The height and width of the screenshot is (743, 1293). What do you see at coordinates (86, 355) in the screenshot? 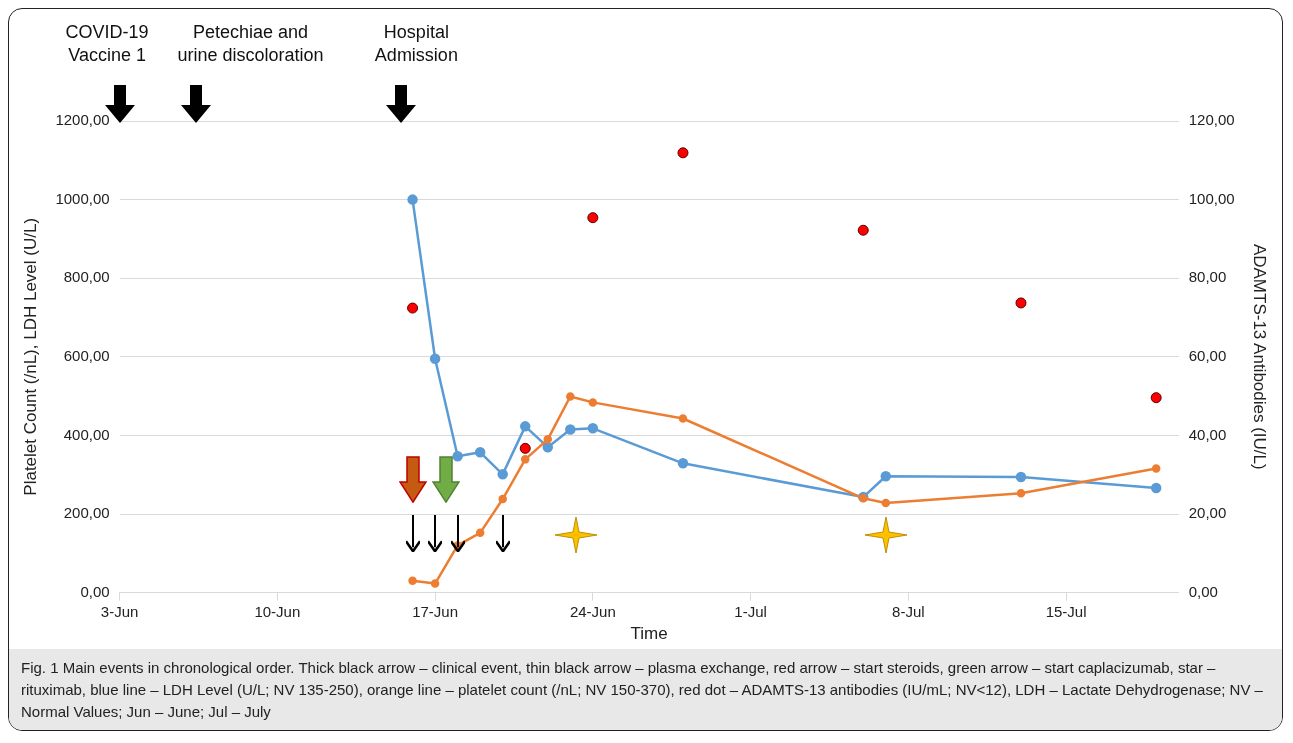
I see `y-tick-label: 600,00` at bounding box center [86, 355].